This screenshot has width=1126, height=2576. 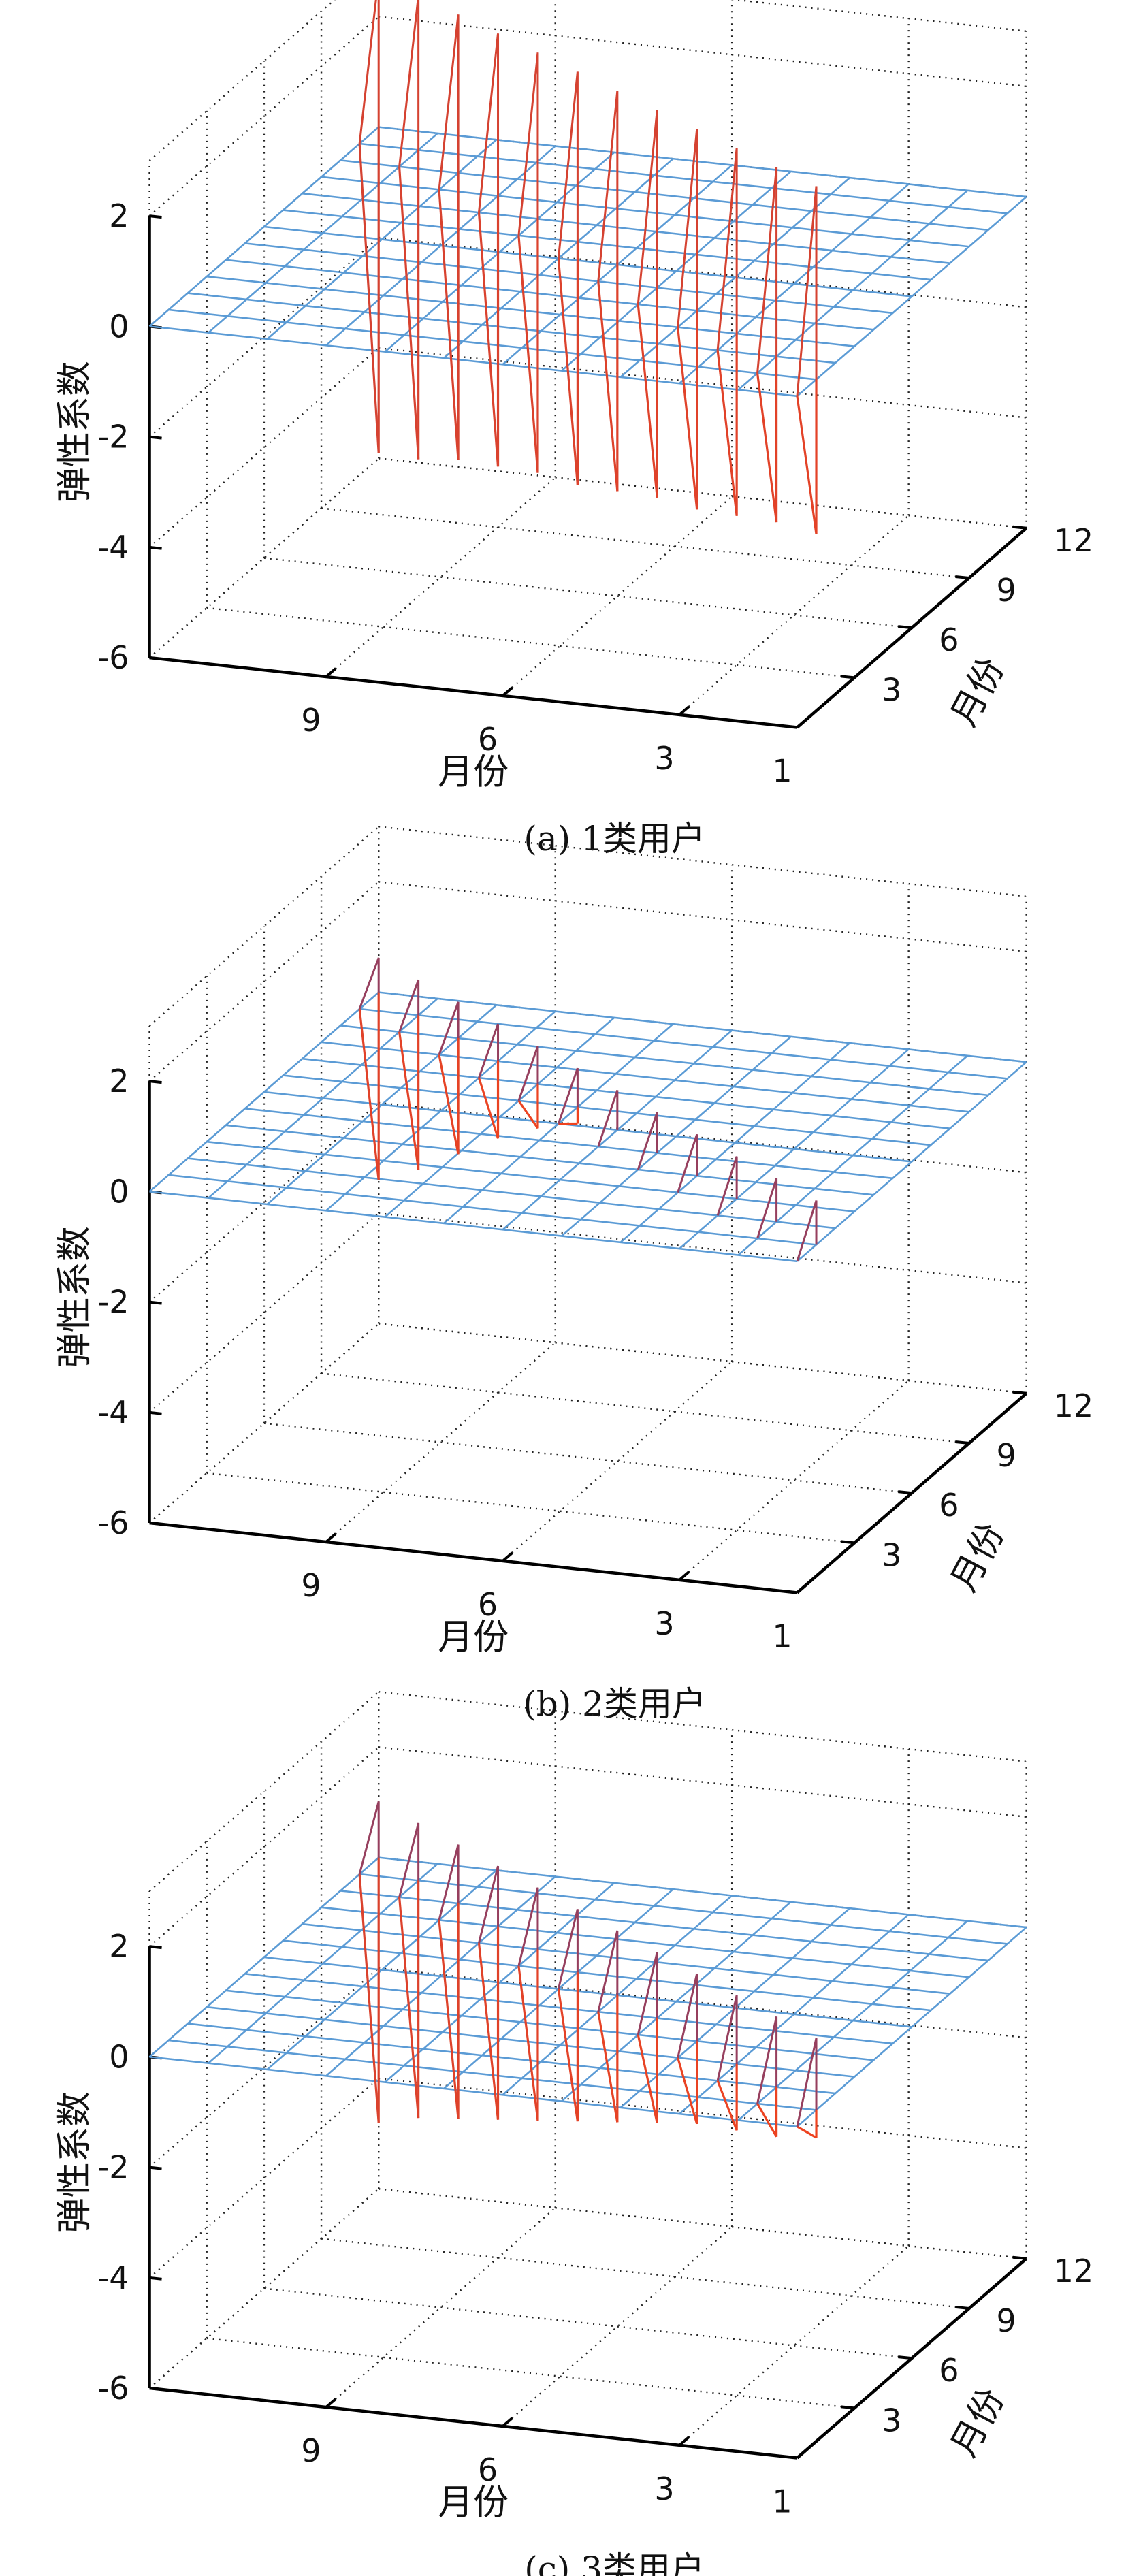 What do you see at coordinates (474, 2423) in the screenshot?
I see `x-axis` at bounding box center [474, 2423].